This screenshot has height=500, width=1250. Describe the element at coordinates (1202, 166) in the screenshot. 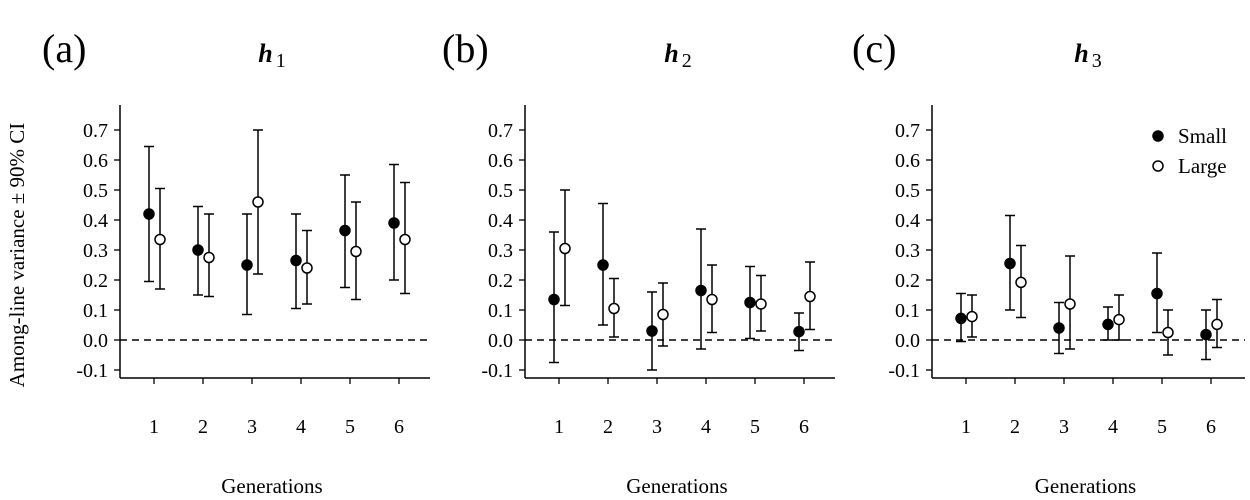

I see `legend-label: Large` at that location.